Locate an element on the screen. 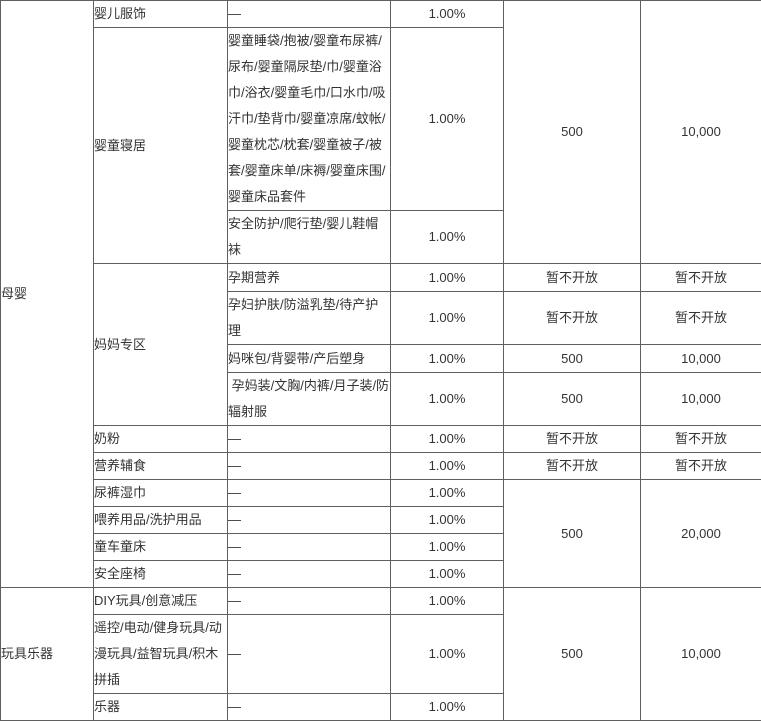  table-row: 营养辅食 —1.00% 暂不开放 暂不开放 is located at coordinates (381, 466).